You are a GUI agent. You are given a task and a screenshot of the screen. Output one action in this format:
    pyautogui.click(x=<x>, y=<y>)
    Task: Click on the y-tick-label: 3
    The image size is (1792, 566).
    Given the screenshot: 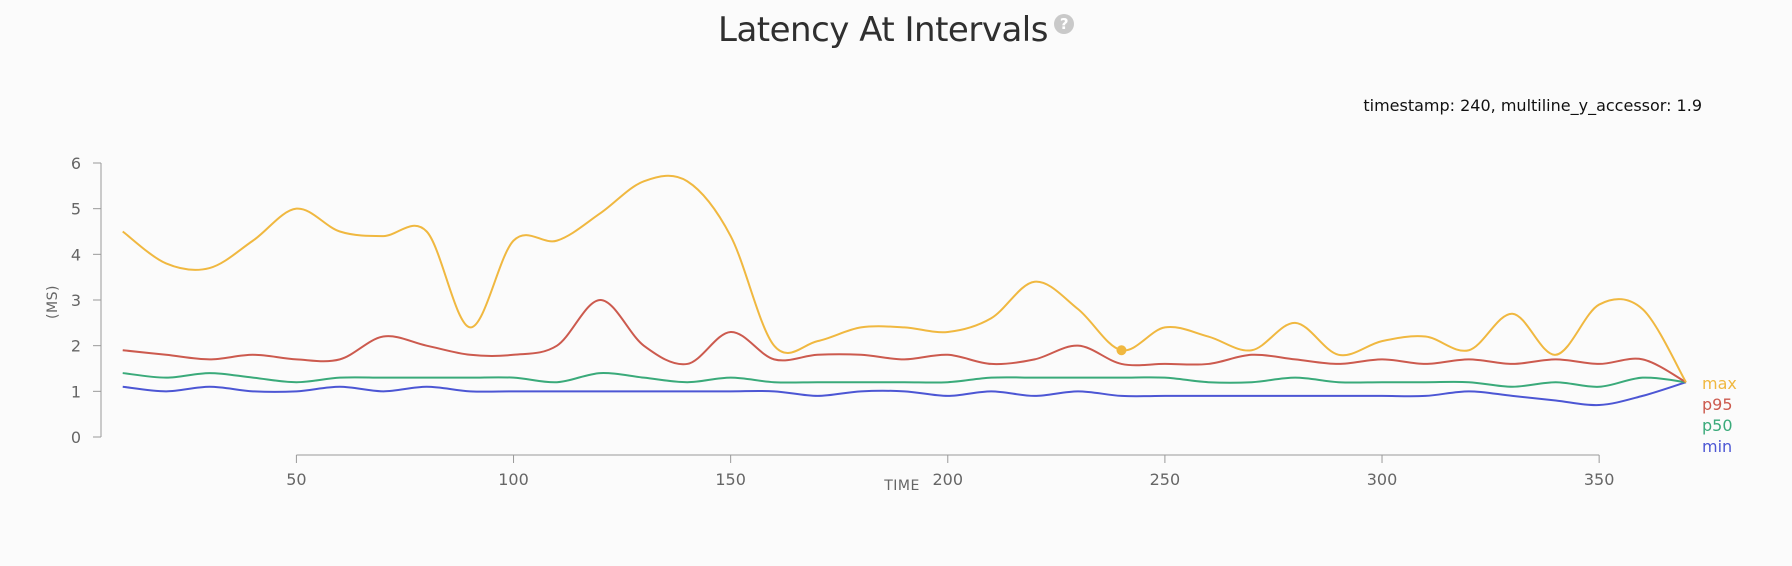 What is the action you would take?
    pyautogui.click(x=76, y=300)
    